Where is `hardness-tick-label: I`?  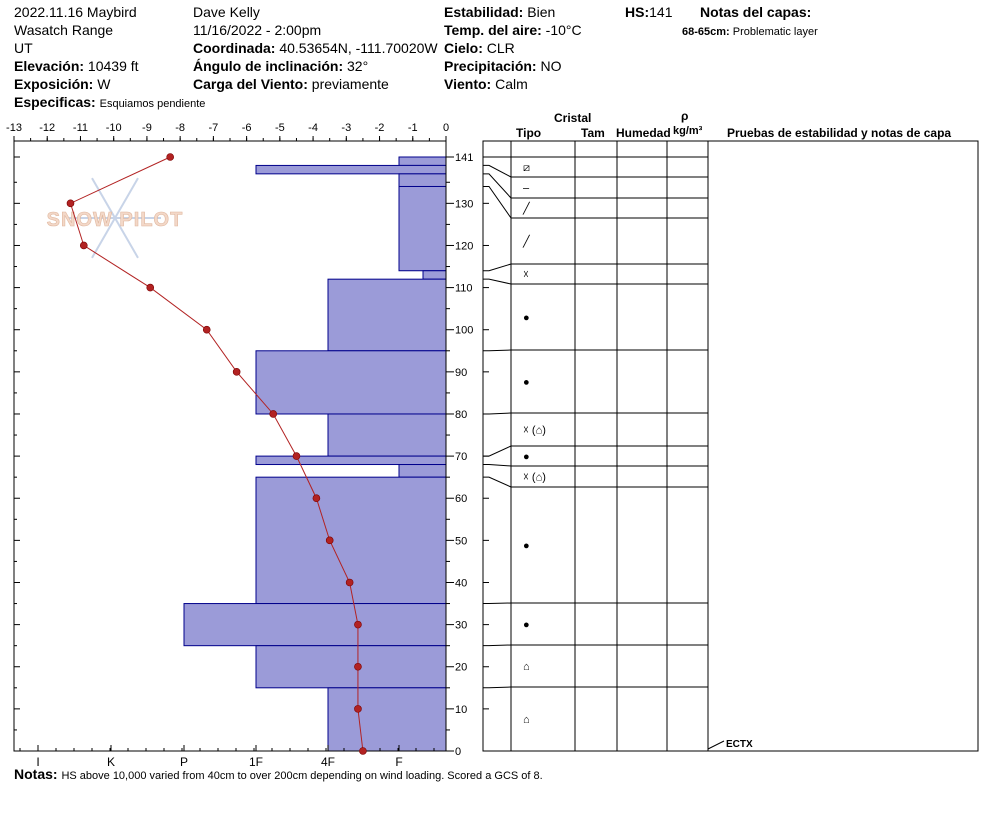
hardness-tick-label: I is located at coordinates (37, 762).